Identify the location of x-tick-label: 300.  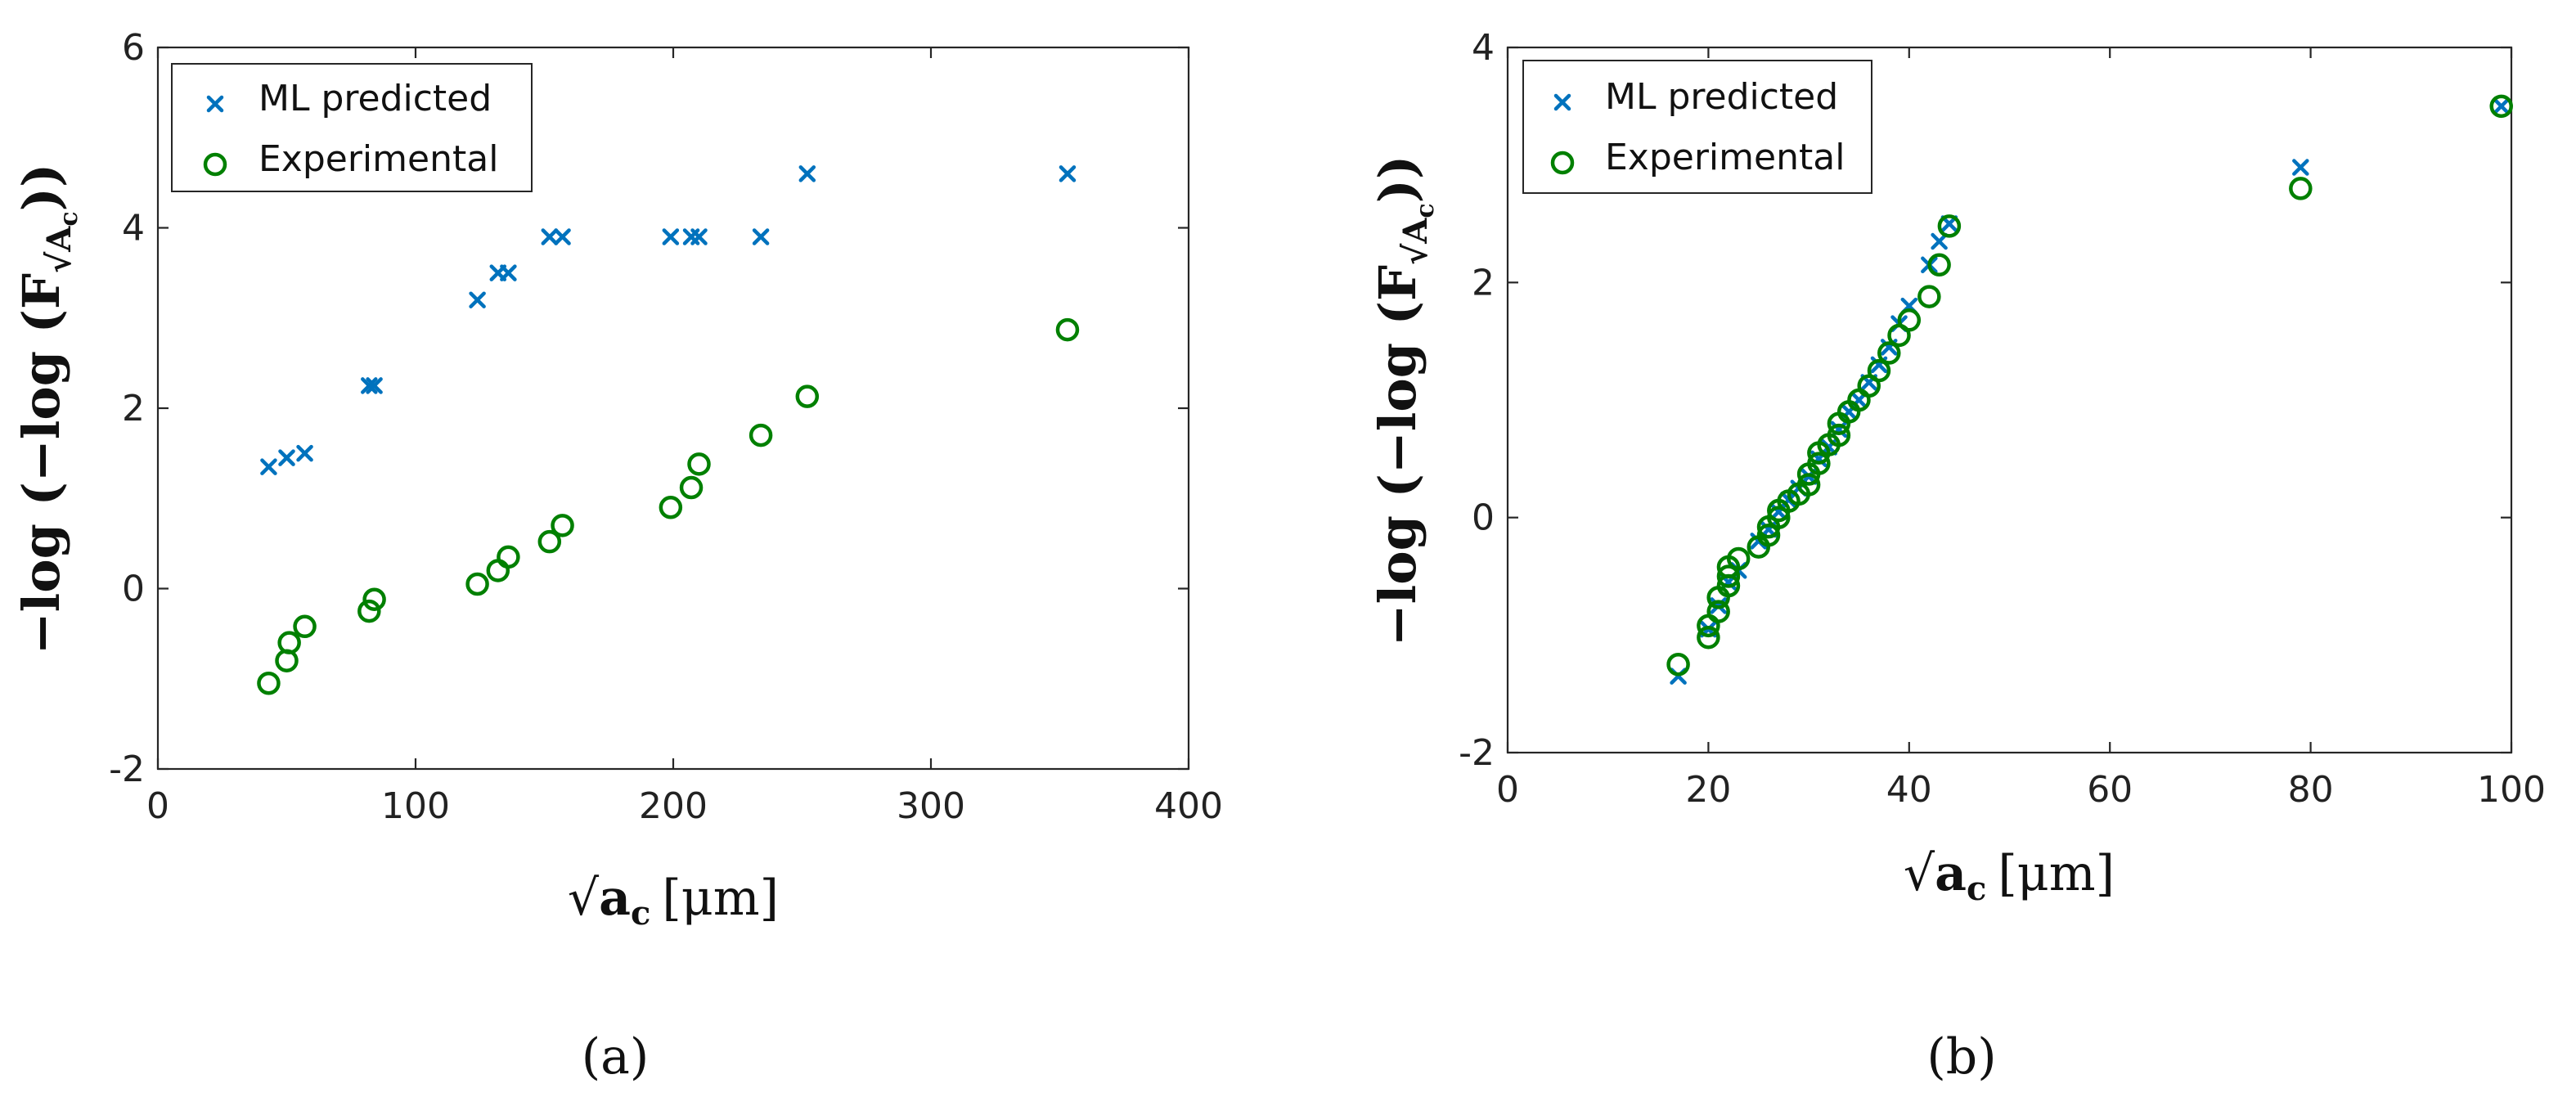
(931, 806).